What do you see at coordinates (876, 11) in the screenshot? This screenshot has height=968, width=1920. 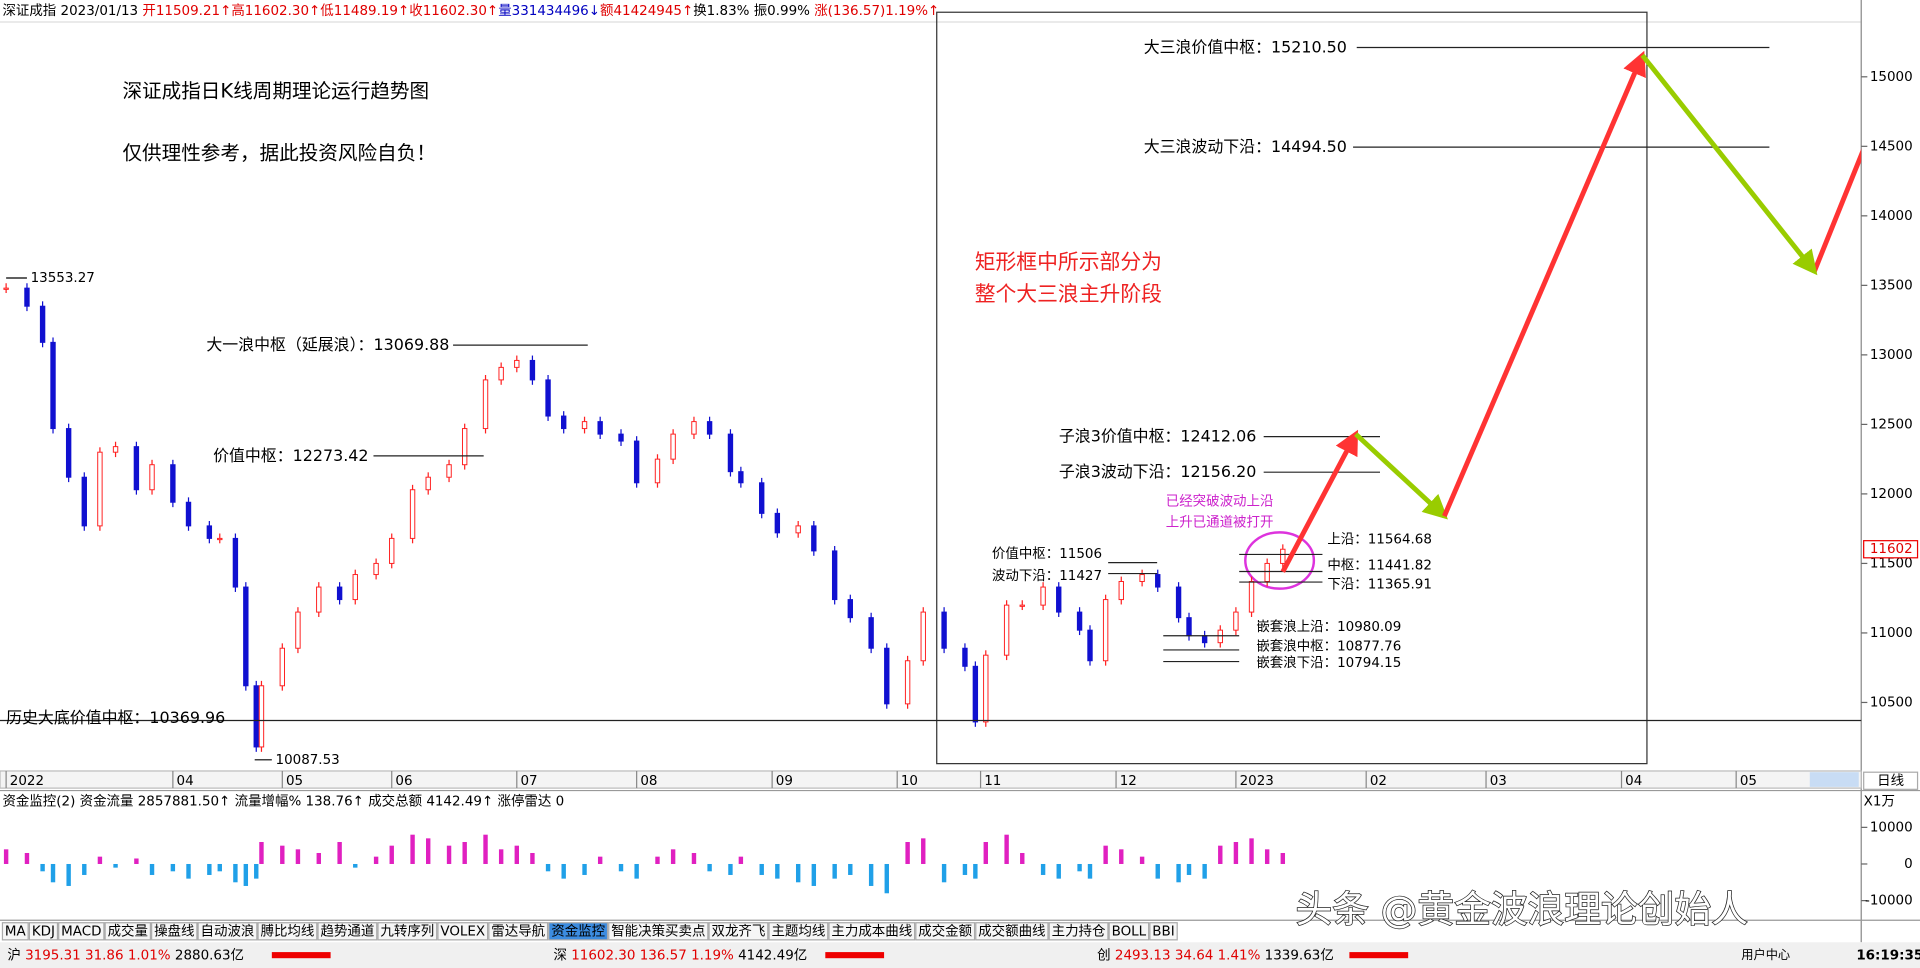 I see `header-field: 涨(136.57)1.19%↑` at bounding box center [876, 11].